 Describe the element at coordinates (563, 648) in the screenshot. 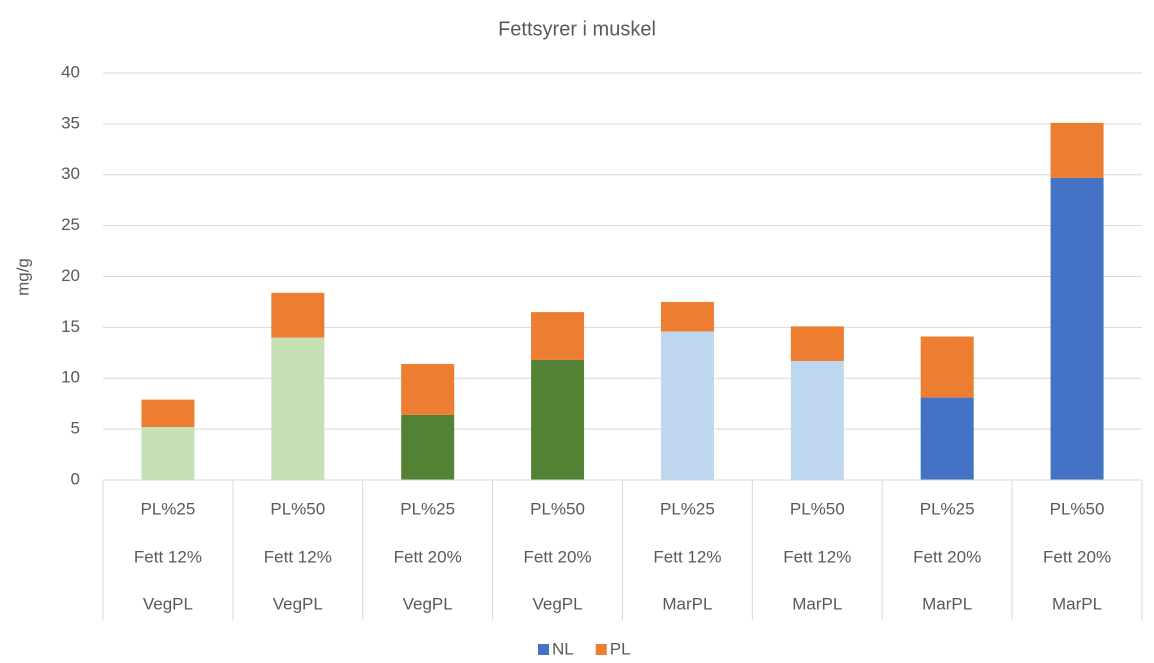

I see `legend-label: NL` at that location.